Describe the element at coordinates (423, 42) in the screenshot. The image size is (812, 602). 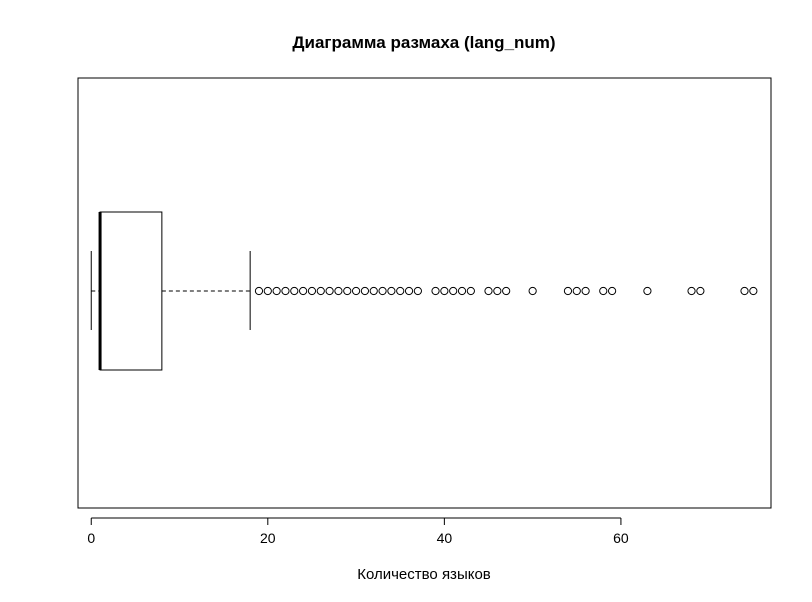
I see `chart-title: Диаграмма размаха (lang_num)` at that location.